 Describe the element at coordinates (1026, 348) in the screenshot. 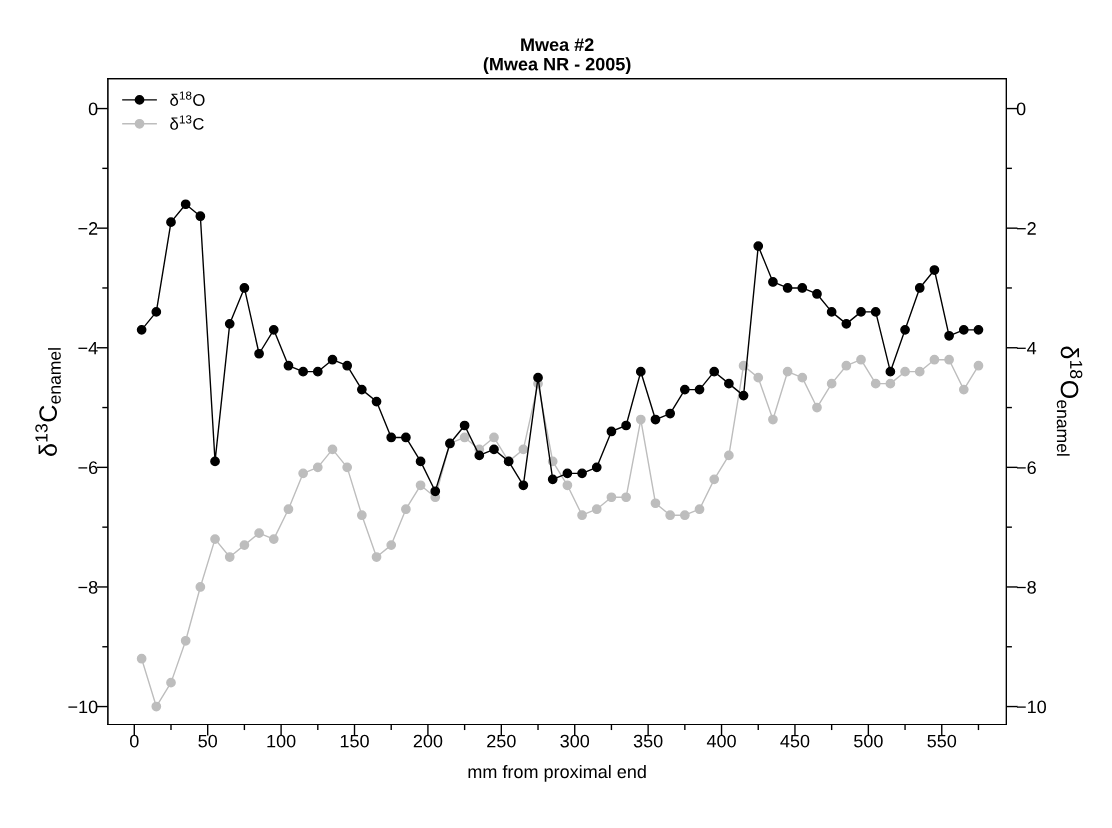

I see `y2-tick-label: −4` at that location.